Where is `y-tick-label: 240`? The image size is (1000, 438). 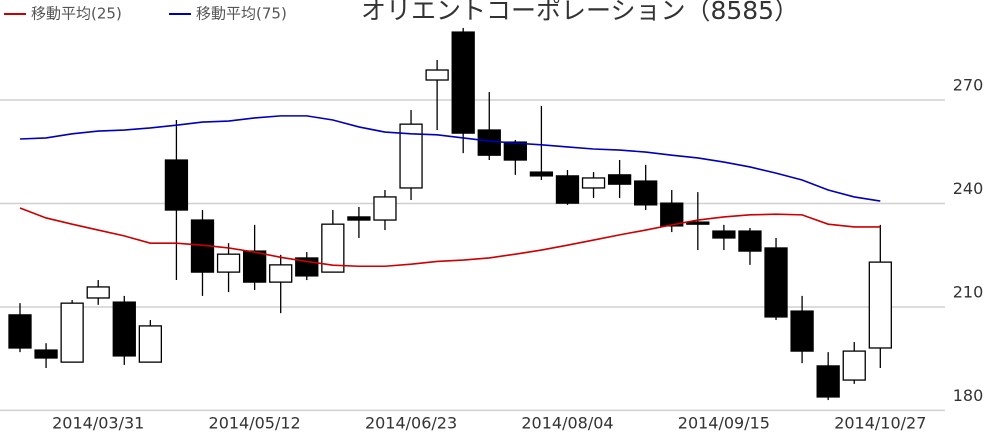
y-tick-label: 240 is located at coordinates (968, 188).